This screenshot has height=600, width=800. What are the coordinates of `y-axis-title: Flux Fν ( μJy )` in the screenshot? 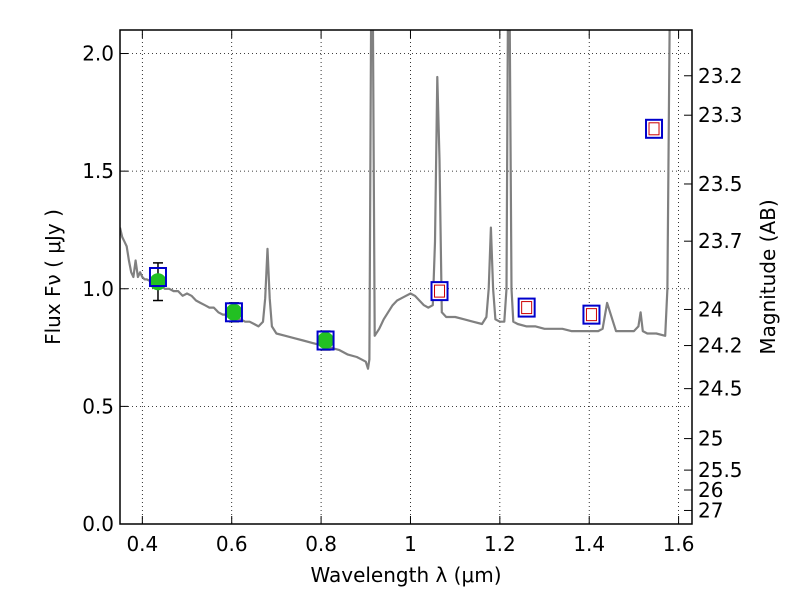 It's located at (53, 277).